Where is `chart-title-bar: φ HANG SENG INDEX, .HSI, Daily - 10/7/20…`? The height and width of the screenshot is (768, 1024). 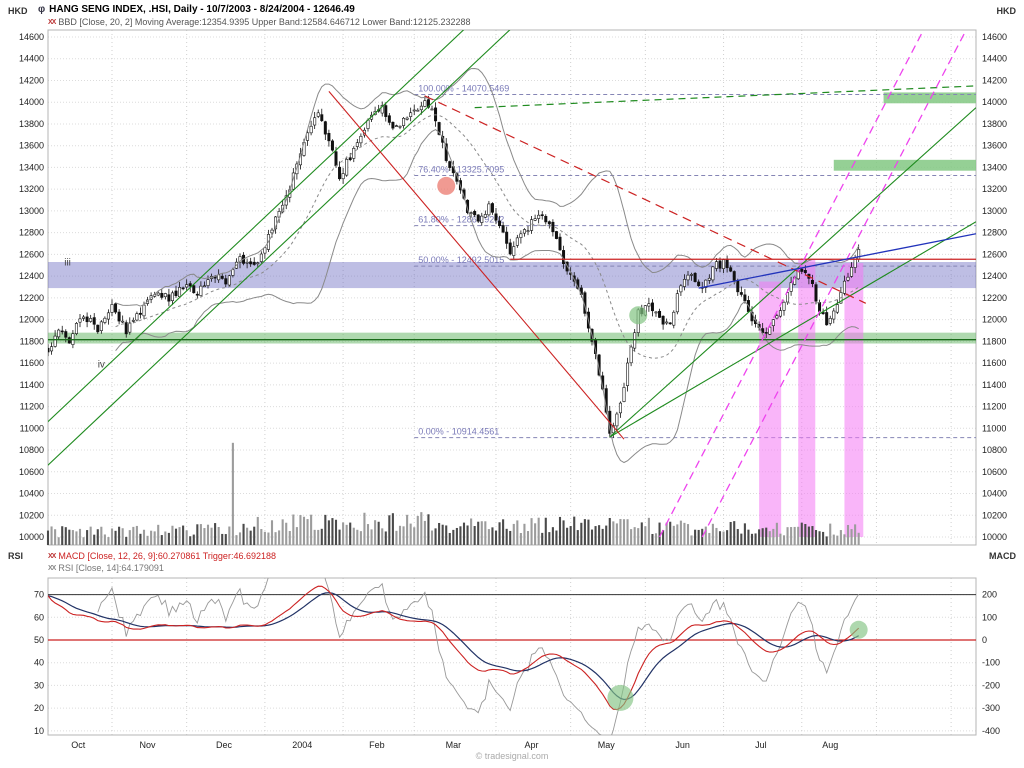 chart-title-bar: φ HANG SENG INDEX, .HSI, Daily - 10/7/20… is located at coordinates (196, 9).